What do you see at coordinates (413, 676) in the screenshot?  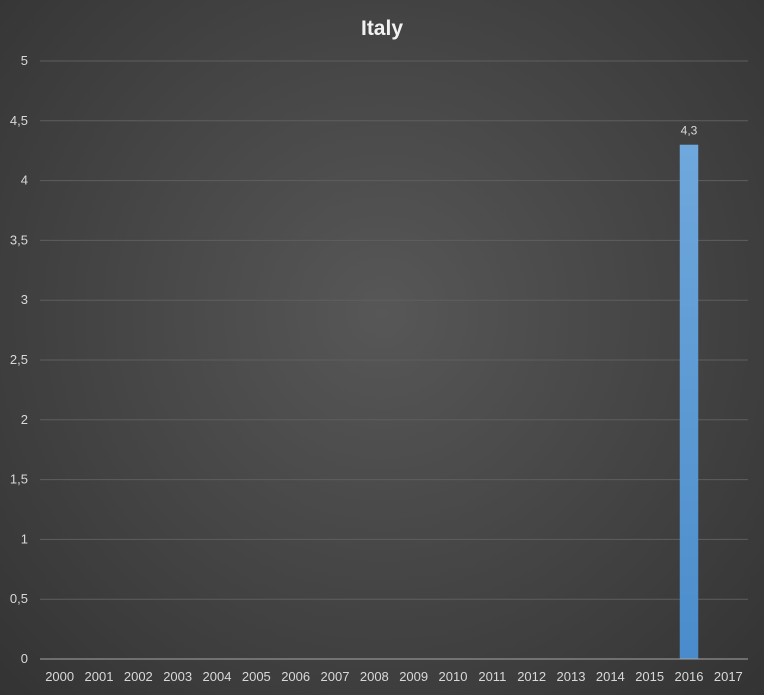 I see `x-tick-label: 2009` at bounding box center [413, 676].